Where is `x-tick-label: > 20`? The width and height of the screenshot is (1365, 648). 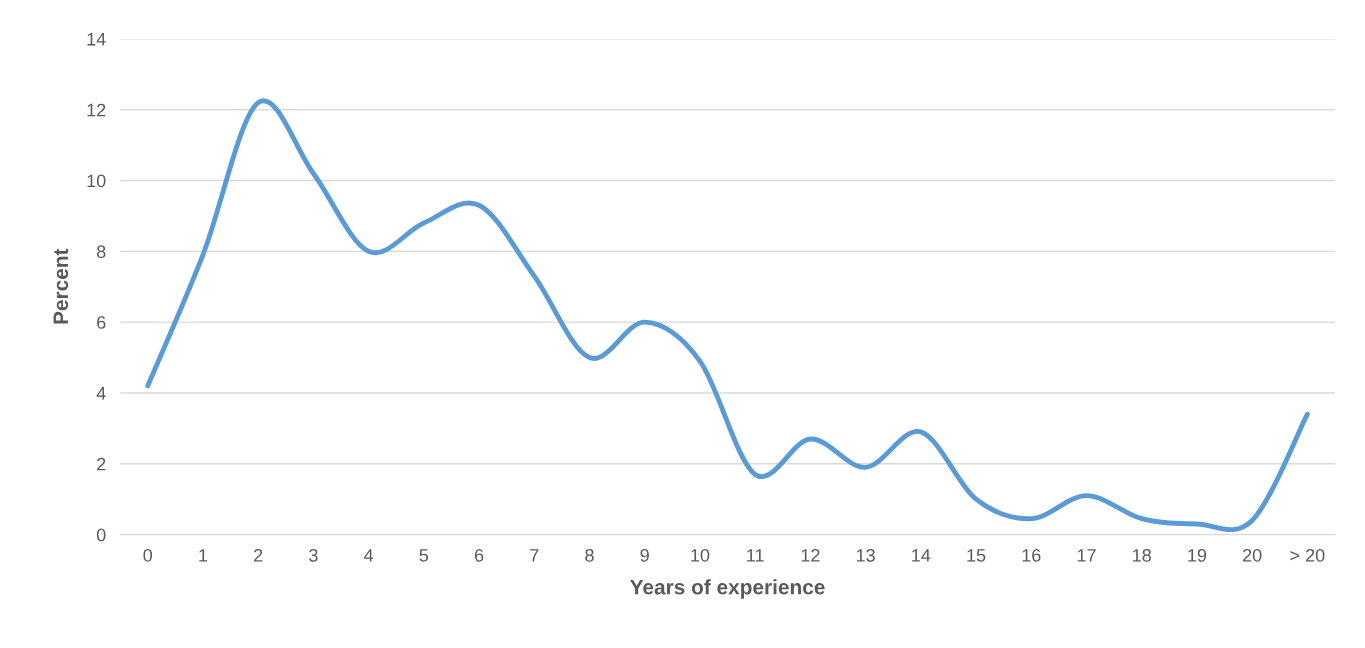 x-tick-label: > 20 is located at coordinates (1307, 555).